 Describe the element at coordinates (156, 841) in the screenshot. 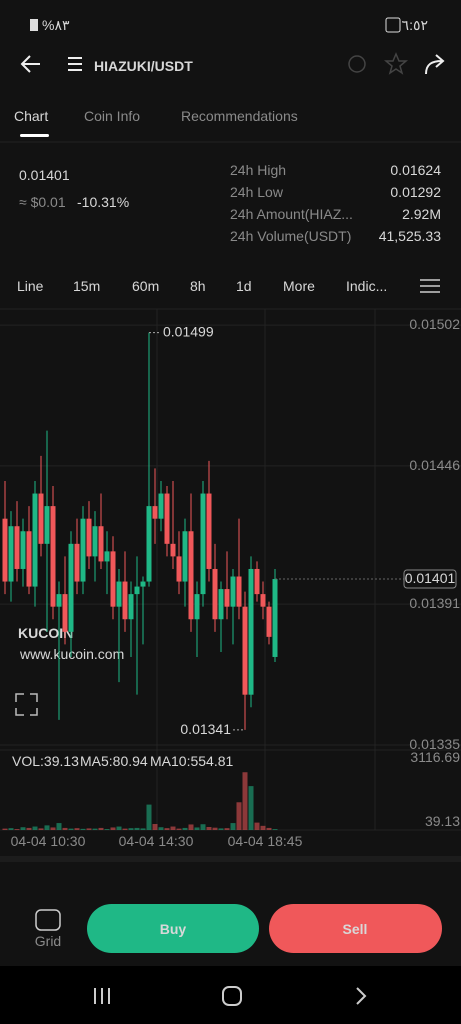

I see `x-tick-label: 04-04 14:30` at that location.